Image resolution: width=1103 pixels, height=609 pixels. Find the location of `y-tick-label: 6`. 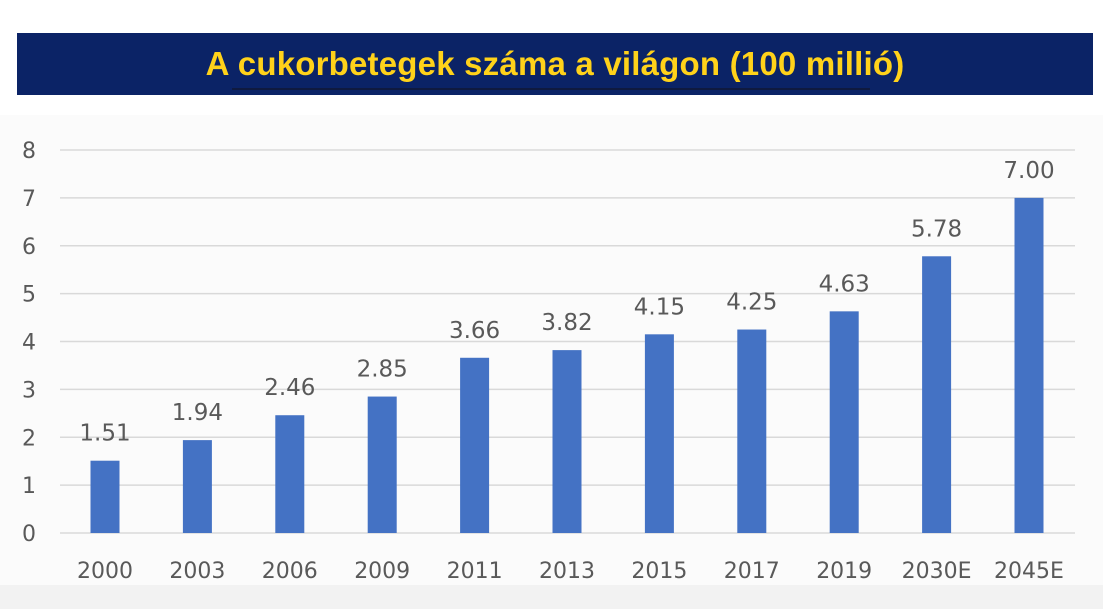

y-tick-label: 6 is located at coordinates (29, 247).